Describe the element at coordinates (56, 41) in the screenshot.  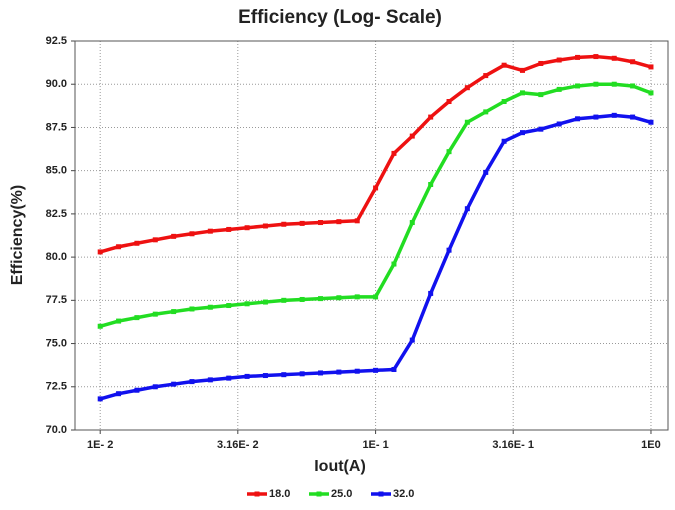
I see `y-tick-label: 92.5` at that location.